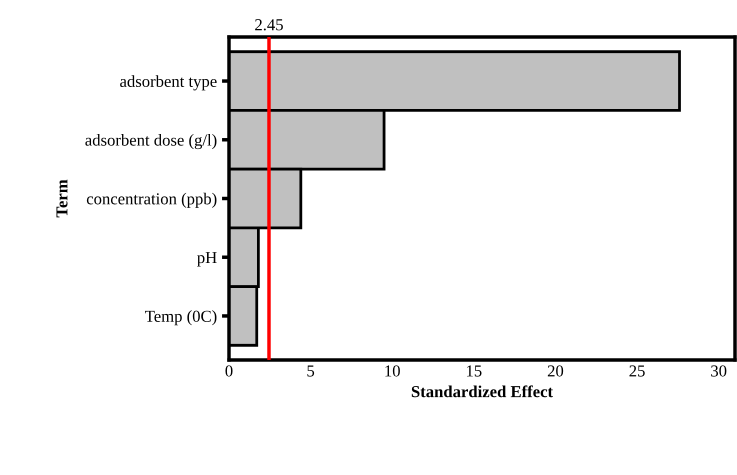  What do you see at coordinates (150, 142) in the screenshot?
I see `y-tick-label: adsorbent dose (g/l)` at bounding box center [150, 142].